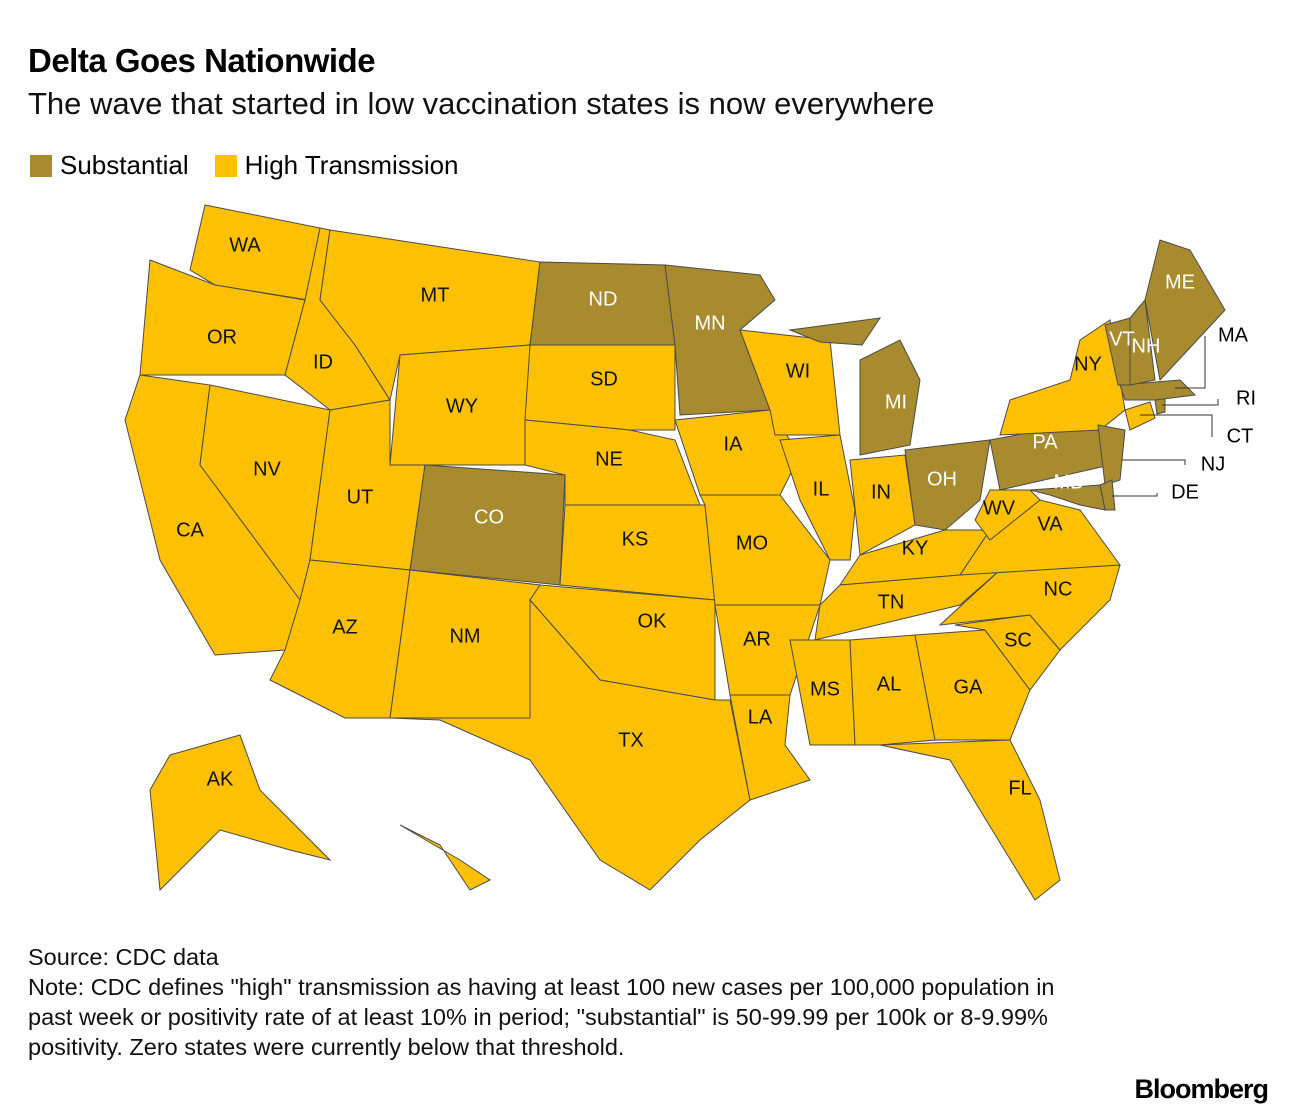 The height and width of the screenshot is (1116, 1296). What do you see at coordinates (1058, 589) in the screenshot?
I see `state-label: NC` at bounding box center [1058, 589].